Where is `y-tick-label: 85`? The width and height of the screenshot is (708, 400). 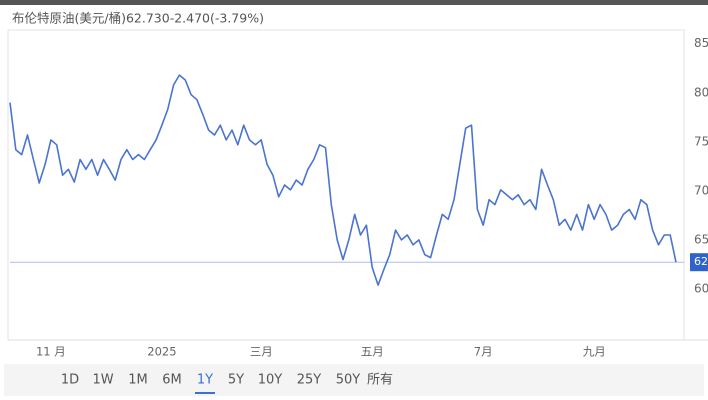 y-tick-label: 85 is located at coordinates (701, 43).